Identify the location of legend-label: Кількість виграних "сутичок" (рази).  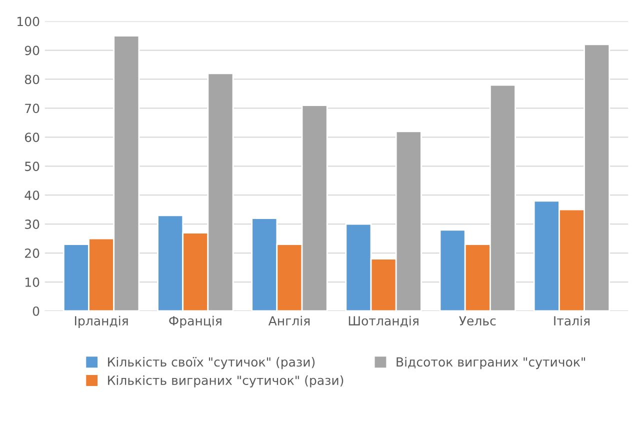
(226, 381).